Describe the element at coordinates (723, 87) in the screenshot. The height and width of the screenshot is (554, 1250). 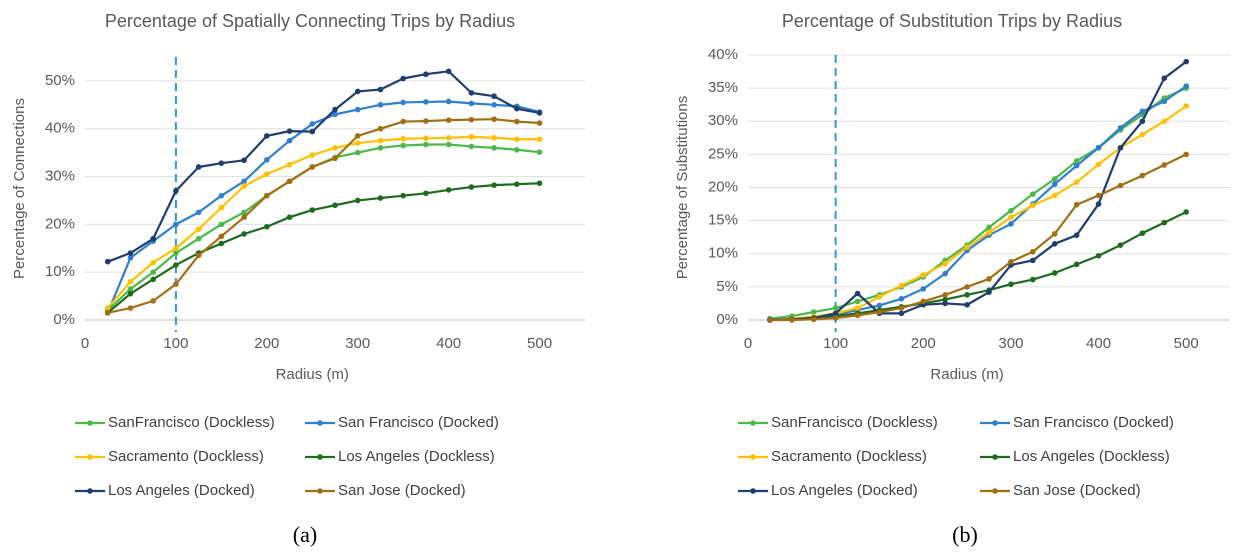
I see `y-tick-label: 35%` at that location.